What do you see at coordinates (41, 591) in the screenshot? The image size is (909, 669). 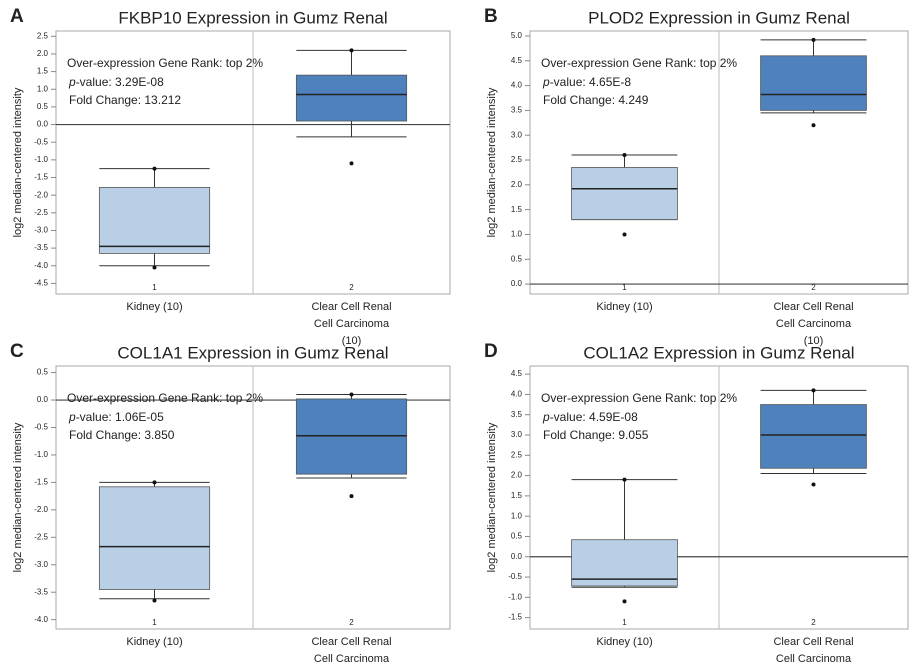 I see `y-tick-label: -3.5` at bounding box center [41, 591].